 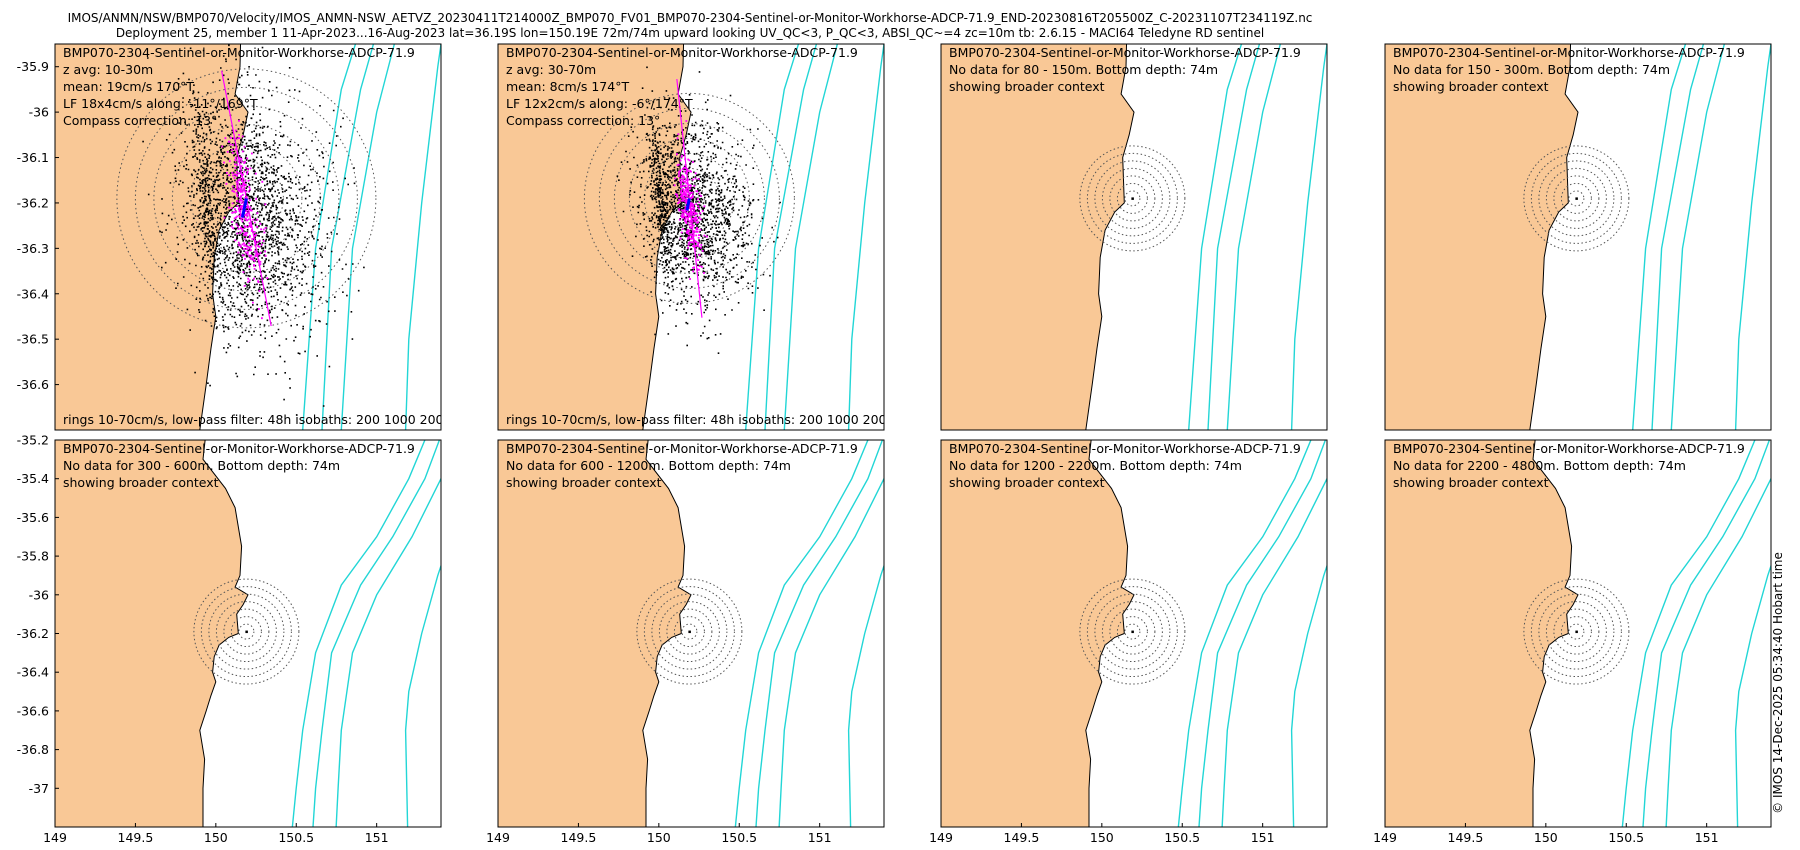 I want to click on panel-info-line: LF 12x2cm/s along: -6°/174°T, so click(x=599, y=103).